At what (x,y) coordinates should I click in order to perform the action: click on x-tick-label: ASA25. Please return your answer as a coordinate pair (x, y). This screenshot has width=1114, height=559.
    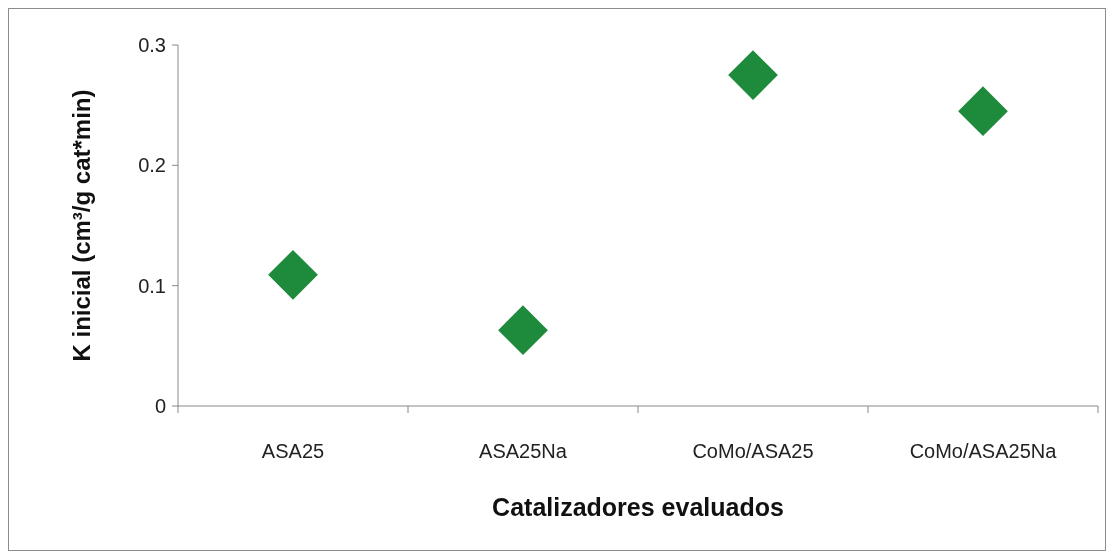
    Looking at the image, I should click on (293, 451).